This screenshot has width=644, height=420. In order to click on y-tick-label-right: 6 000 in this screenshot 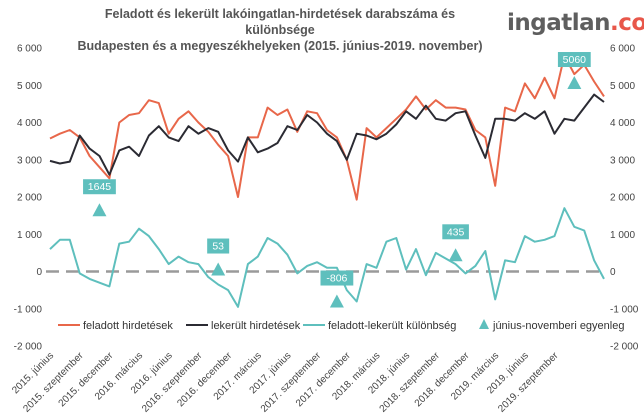, I will do `click(622, 49)`.